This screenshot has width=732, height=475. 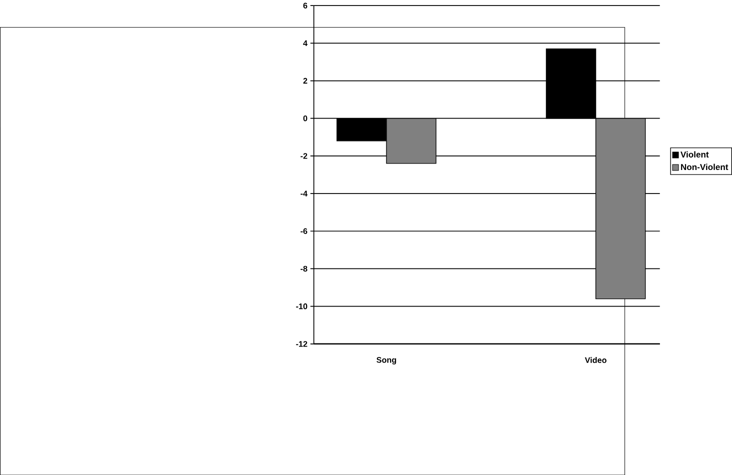 I want to click on y-tick-label: -8, so click(x=304, y=269).